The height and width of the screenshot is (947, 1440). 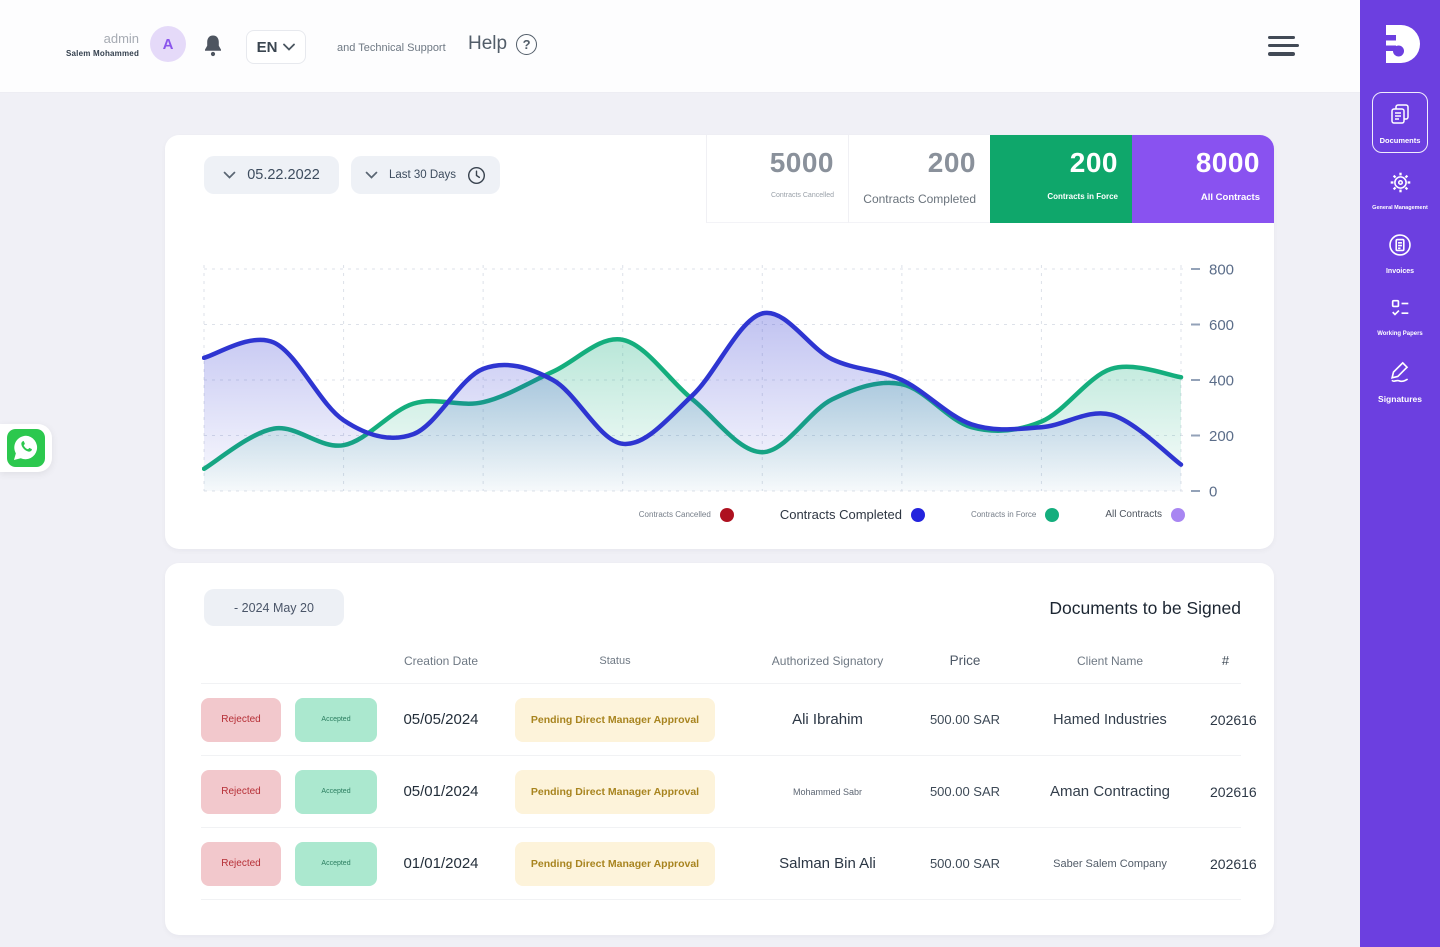 What do you see at coordinates (1061, 179) in the screenshot?
I see `stat-contracts-in-force: 200 Contracts in Force` at bounding box center [1061, 179].